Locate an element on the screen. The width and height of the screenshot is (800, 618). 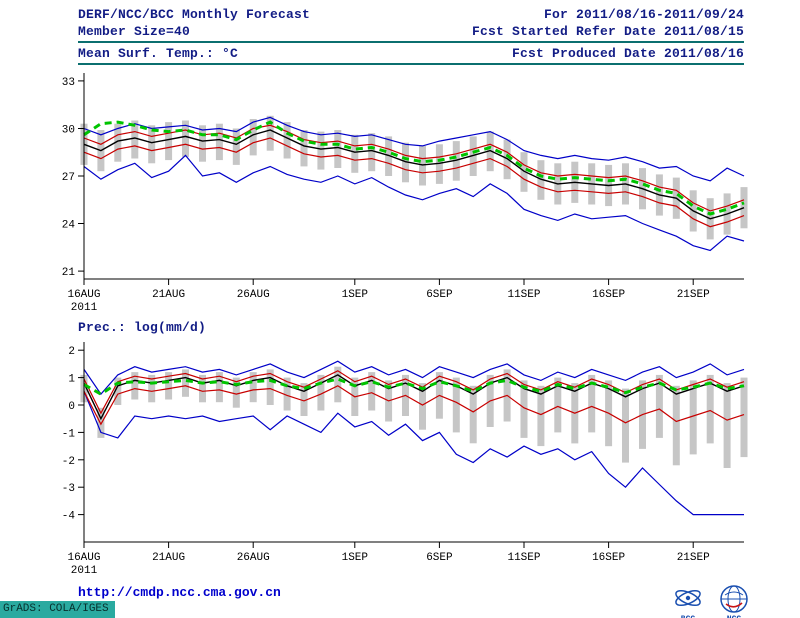
bcc-logo: BCC is located at coordinates (688, 601).